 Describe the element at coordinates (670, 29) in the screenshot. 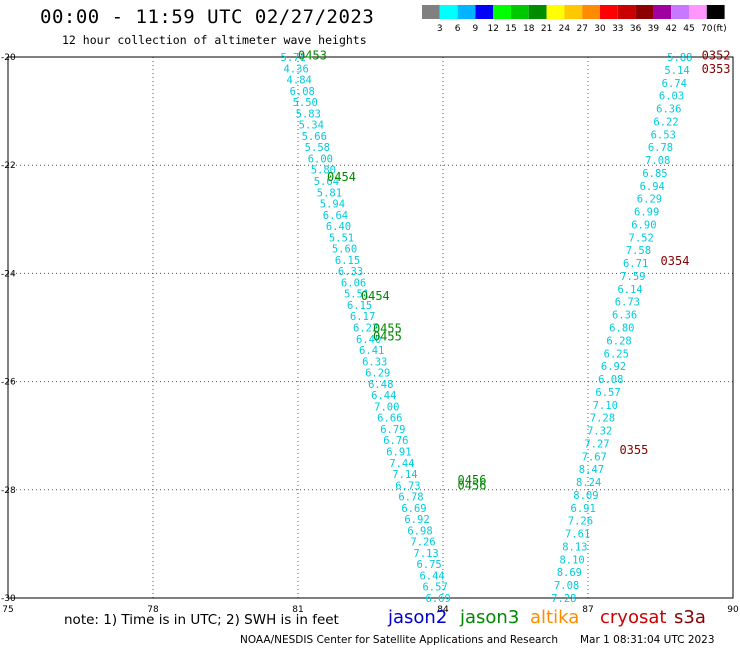

I see `scale-tick-label: 42` at that location.